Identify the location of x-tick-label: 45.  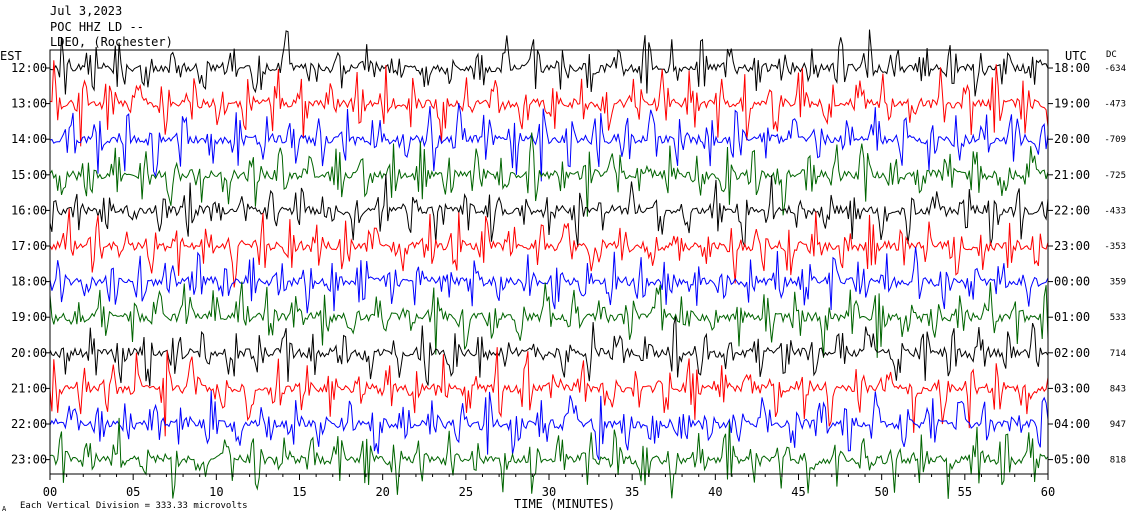
(798, 492).